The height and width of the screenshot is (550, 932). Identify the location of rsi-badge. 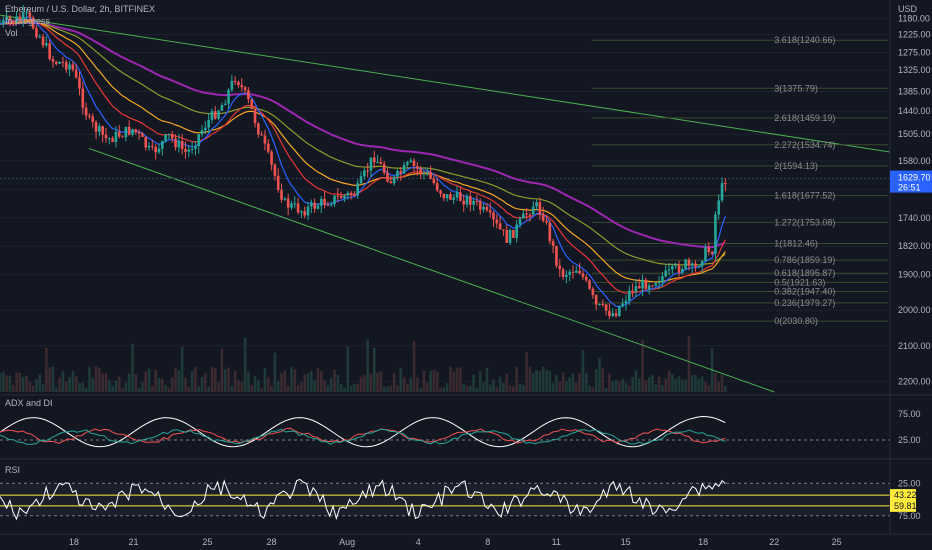
(903, 505).